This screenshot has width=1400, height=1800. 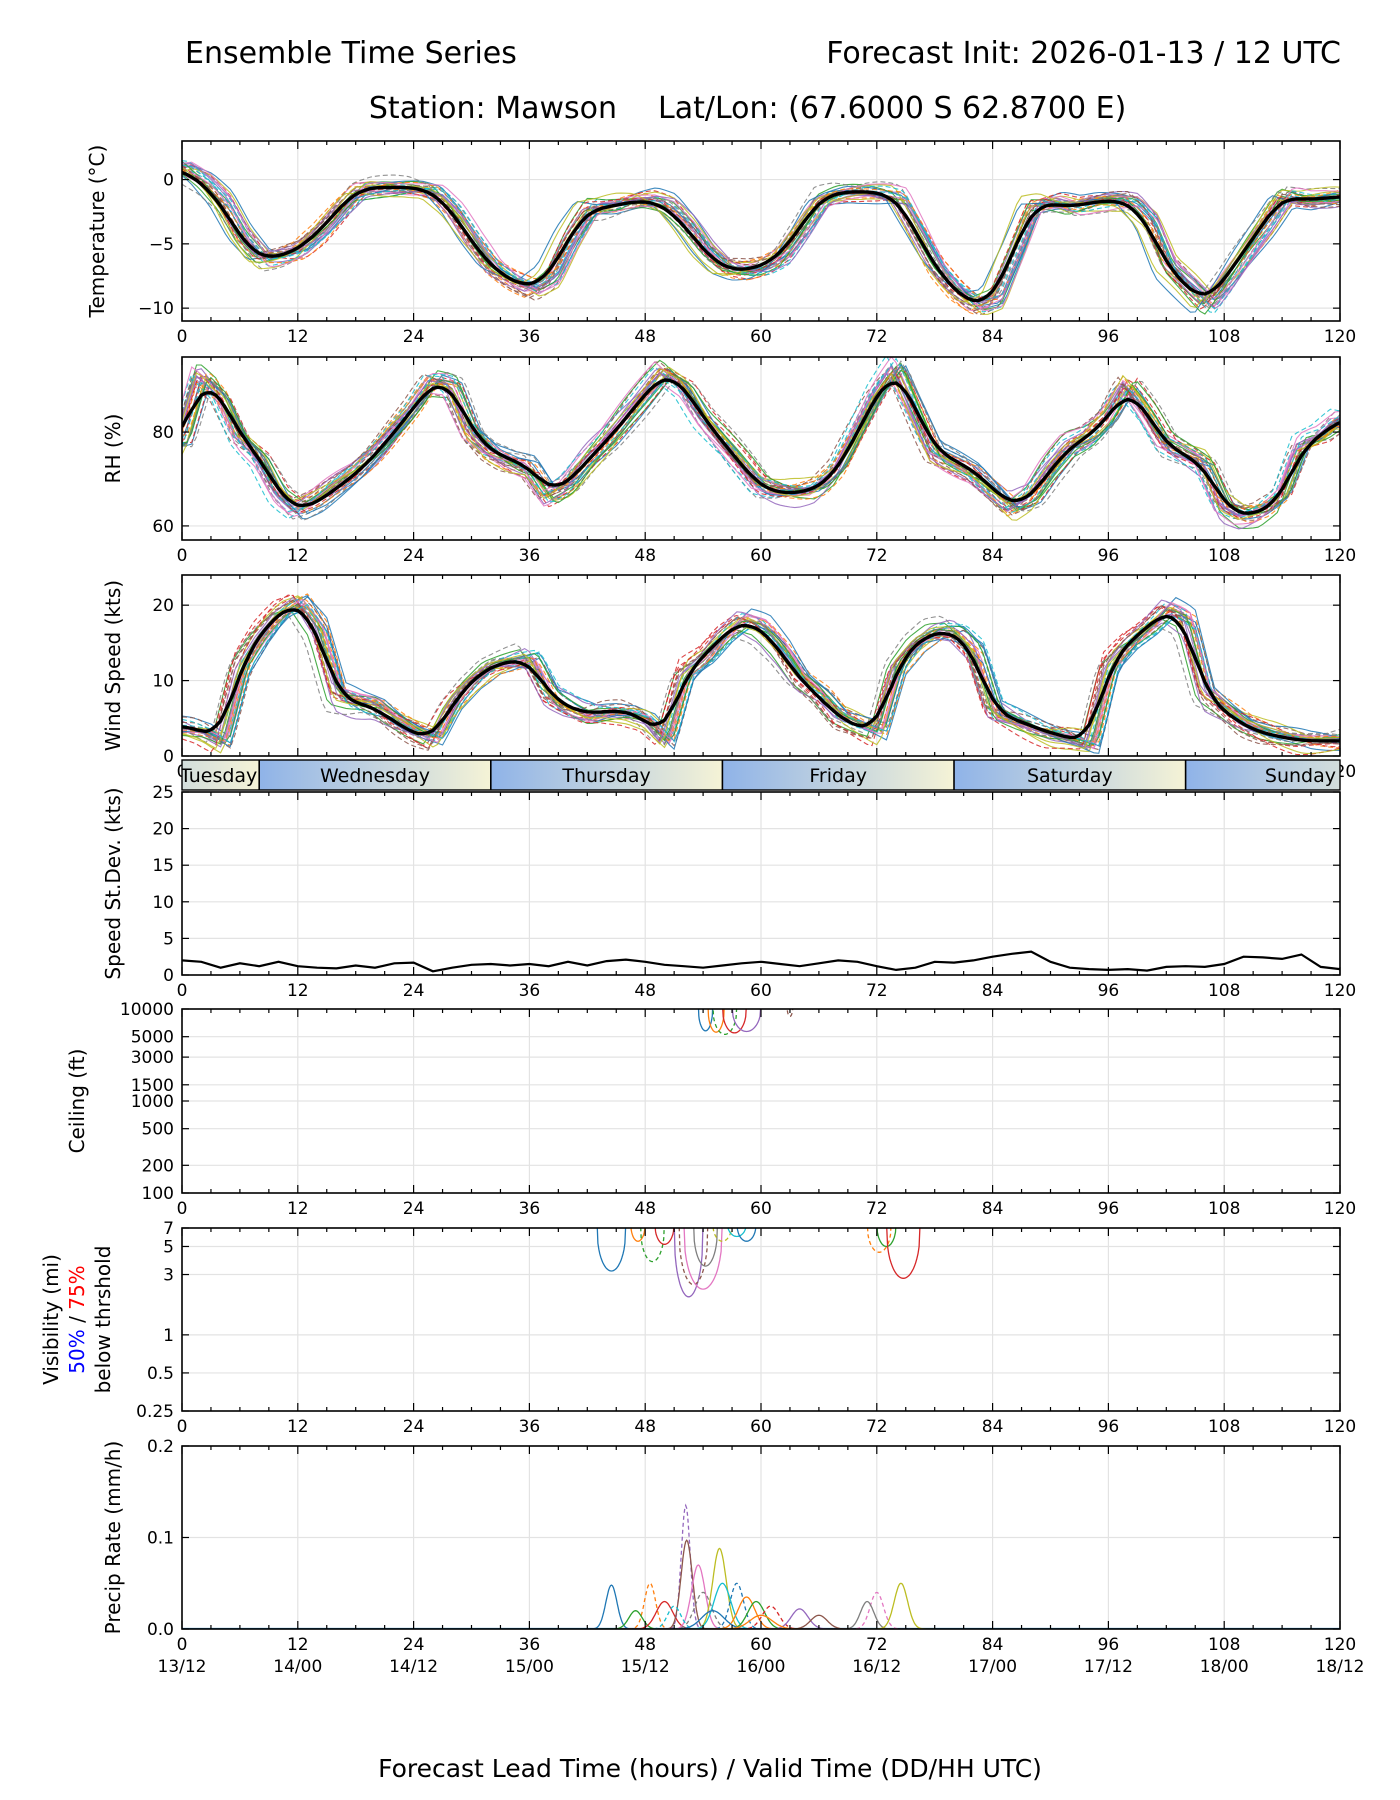 I want to click on rh-ensemble-mean, so click(x=761, y=446).